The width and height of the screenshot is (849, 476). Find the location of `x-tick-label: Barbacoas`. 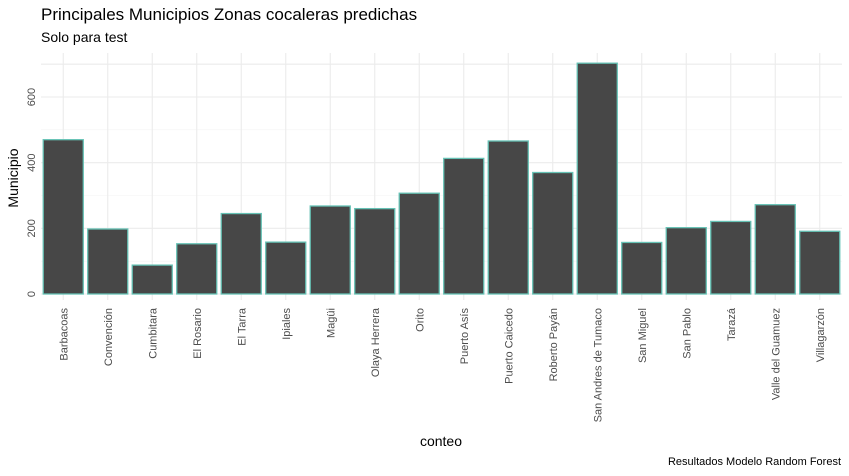

x-tick-label: Barbacoas is located at coordinates (64, 334).